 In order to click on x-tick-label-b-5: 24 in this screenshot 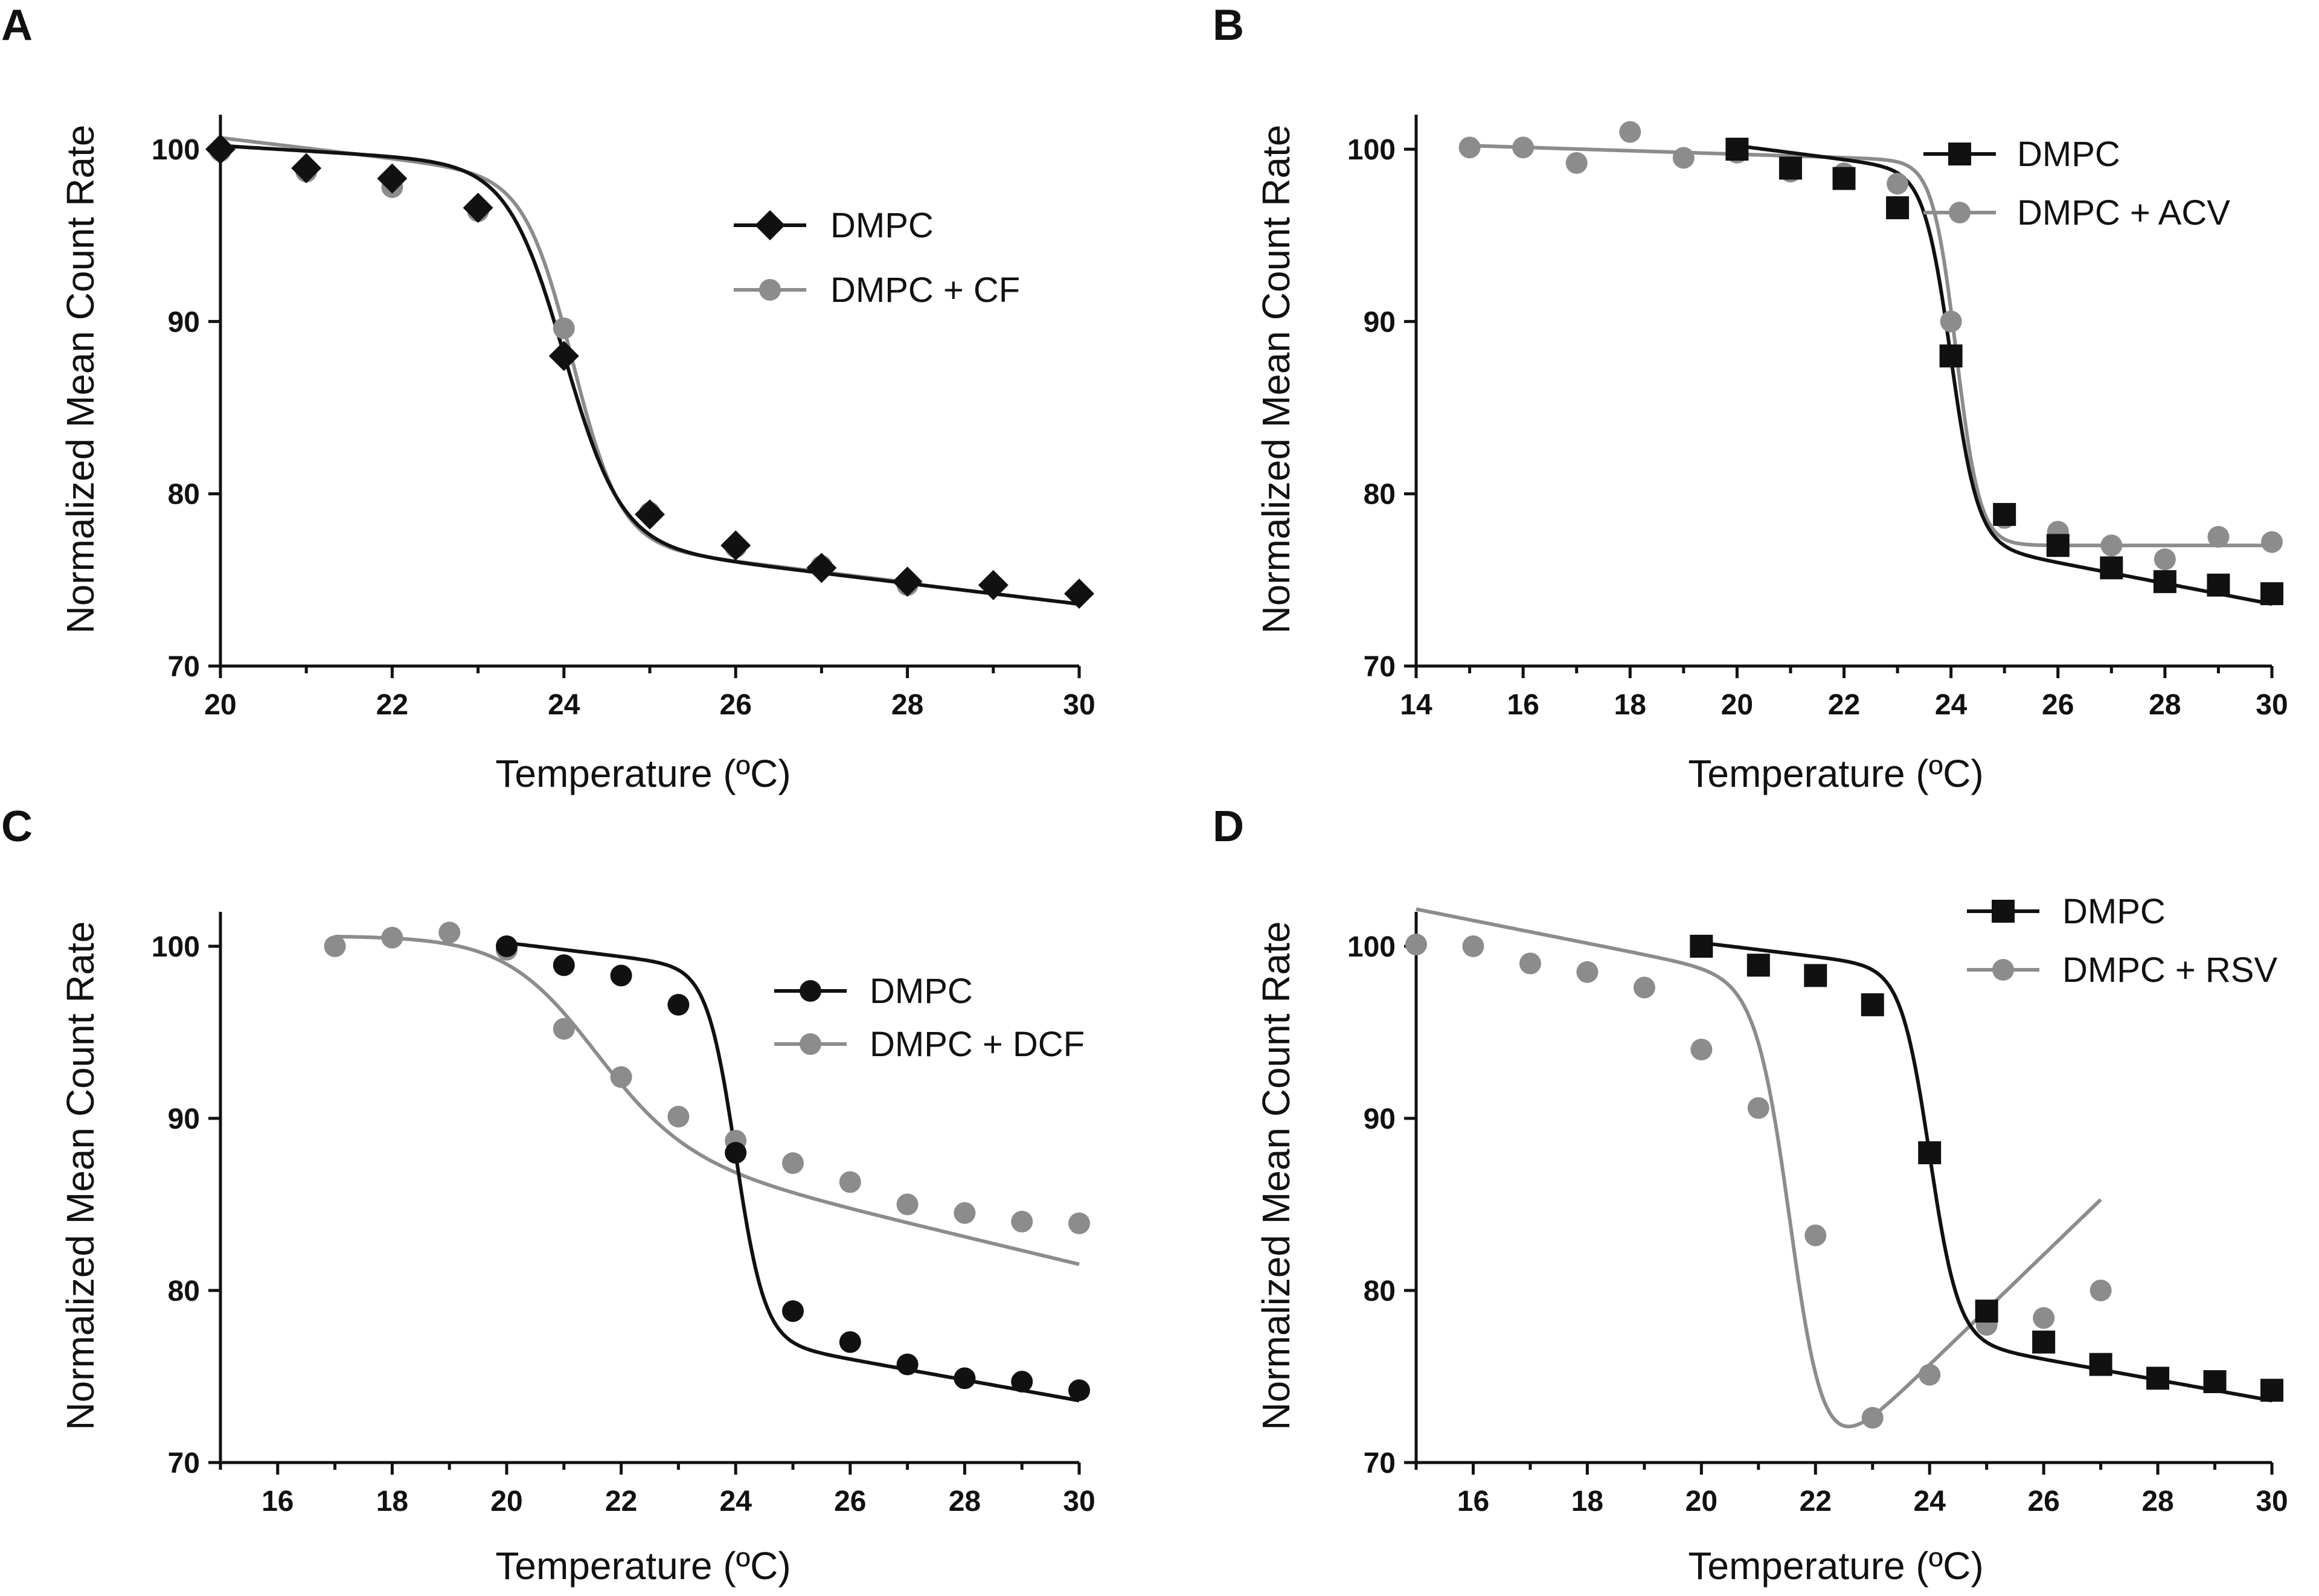, I will do `click(1951, 705)`.